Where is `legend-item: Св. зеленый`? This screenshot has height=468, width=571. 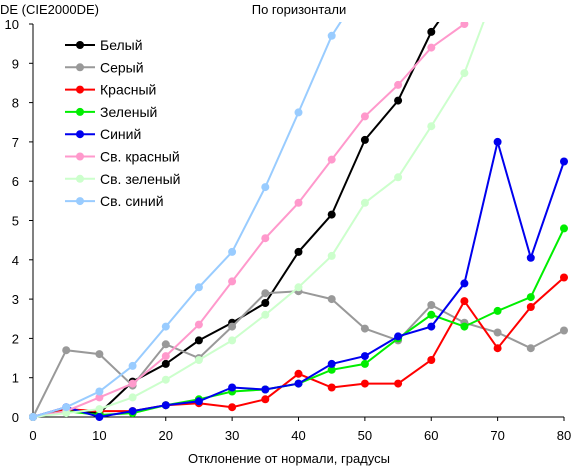
legend-item: Св. зеленый is located at coordinates (122, 179).